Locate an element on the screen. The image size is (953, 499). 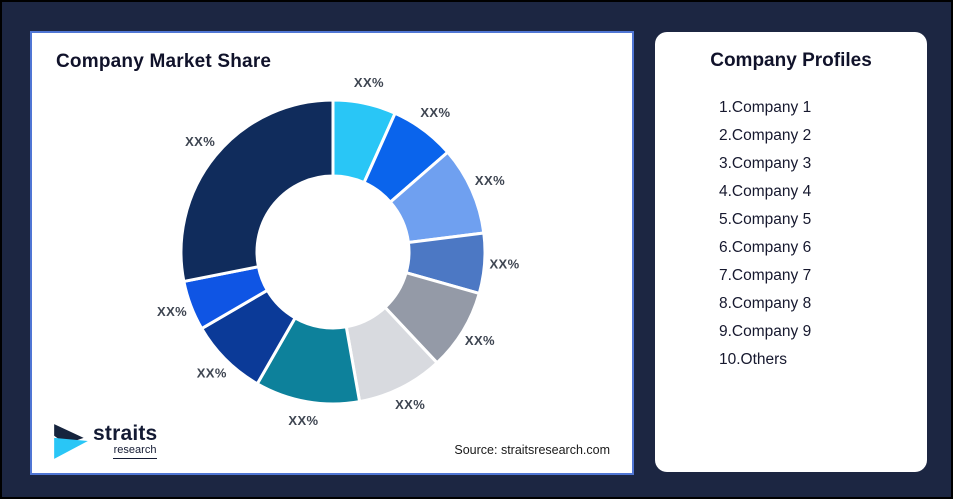
logo-sub-name: research is located at coordinates (135, 451).